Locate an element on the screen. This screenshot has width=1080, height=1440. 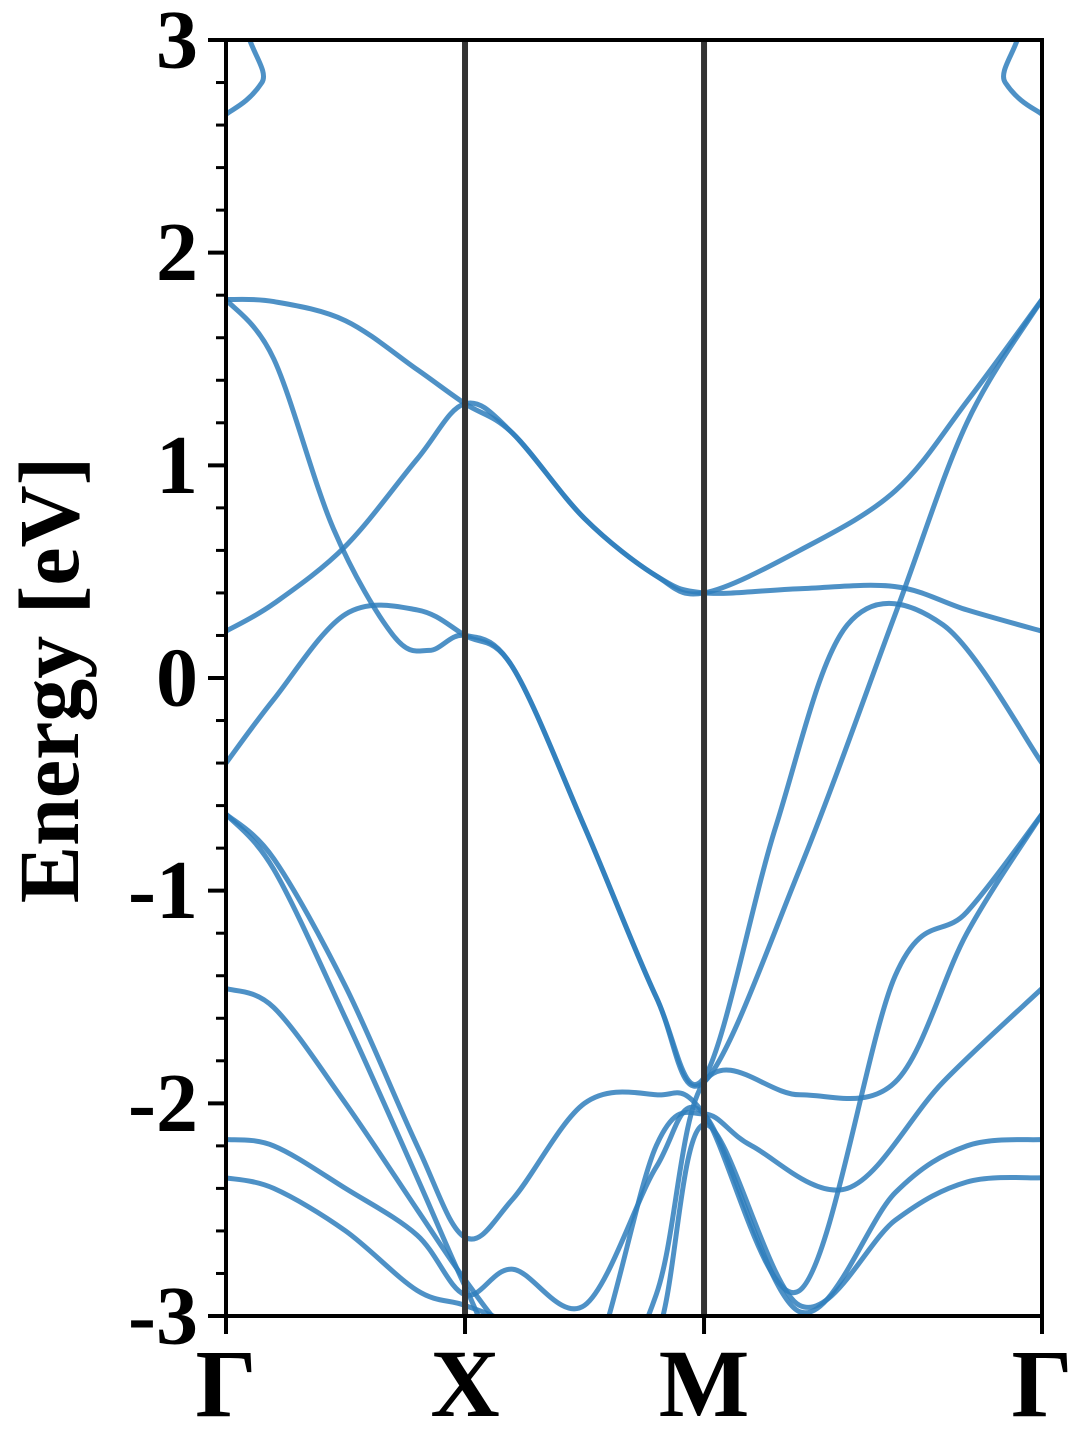
x-tick-label: X is located at coordinates (464, 1383).